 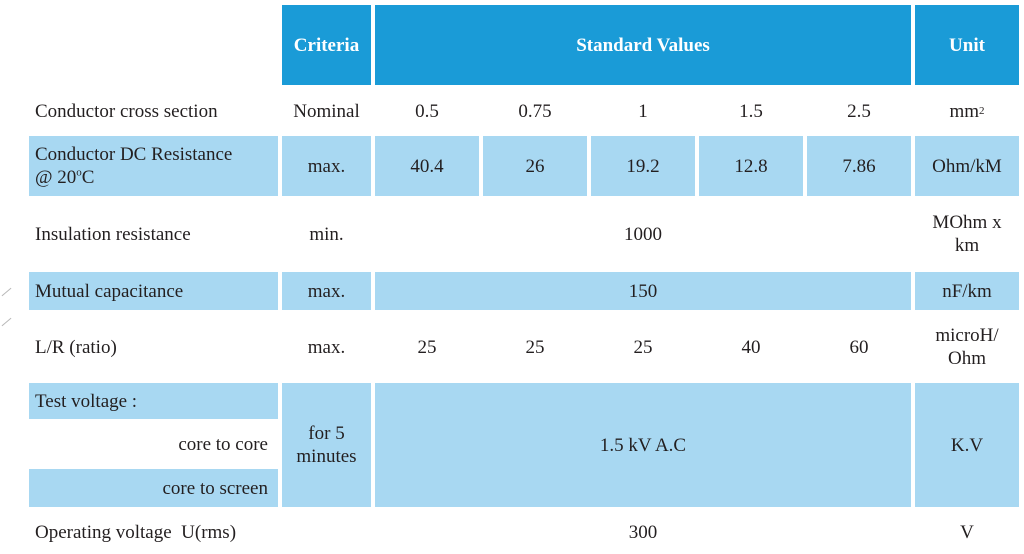 What do you see at coordinates (967, 358) in the screenshot?
I see `unit-line2: Ohm` at bounding box center [967, 358].